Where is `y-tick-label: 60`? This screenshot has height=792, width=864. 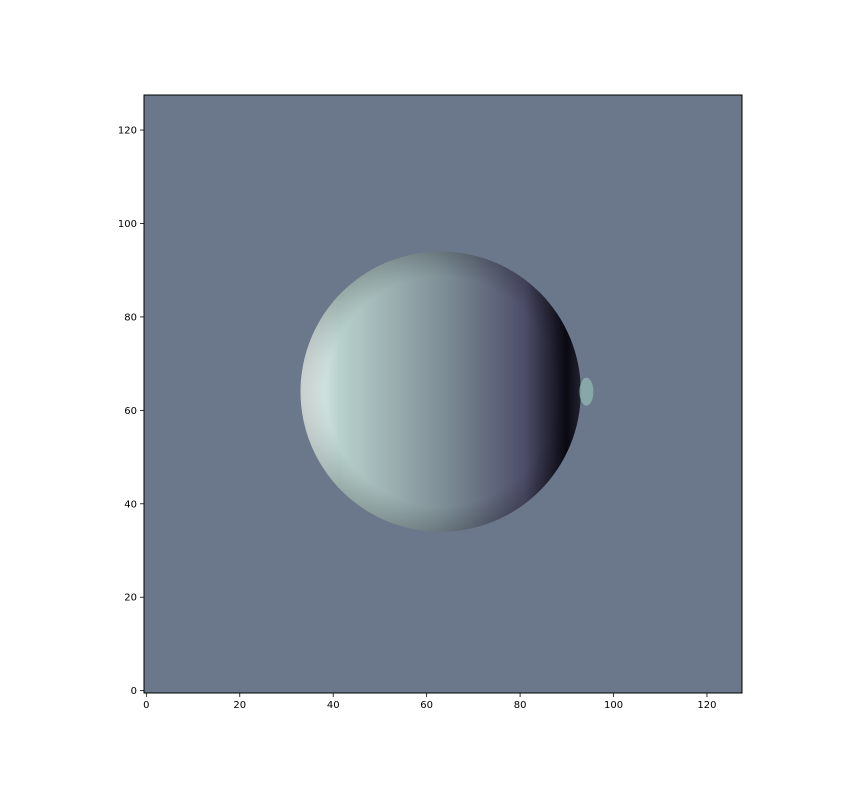
y-tick-label: 60 is located at coordinates (130, 411).